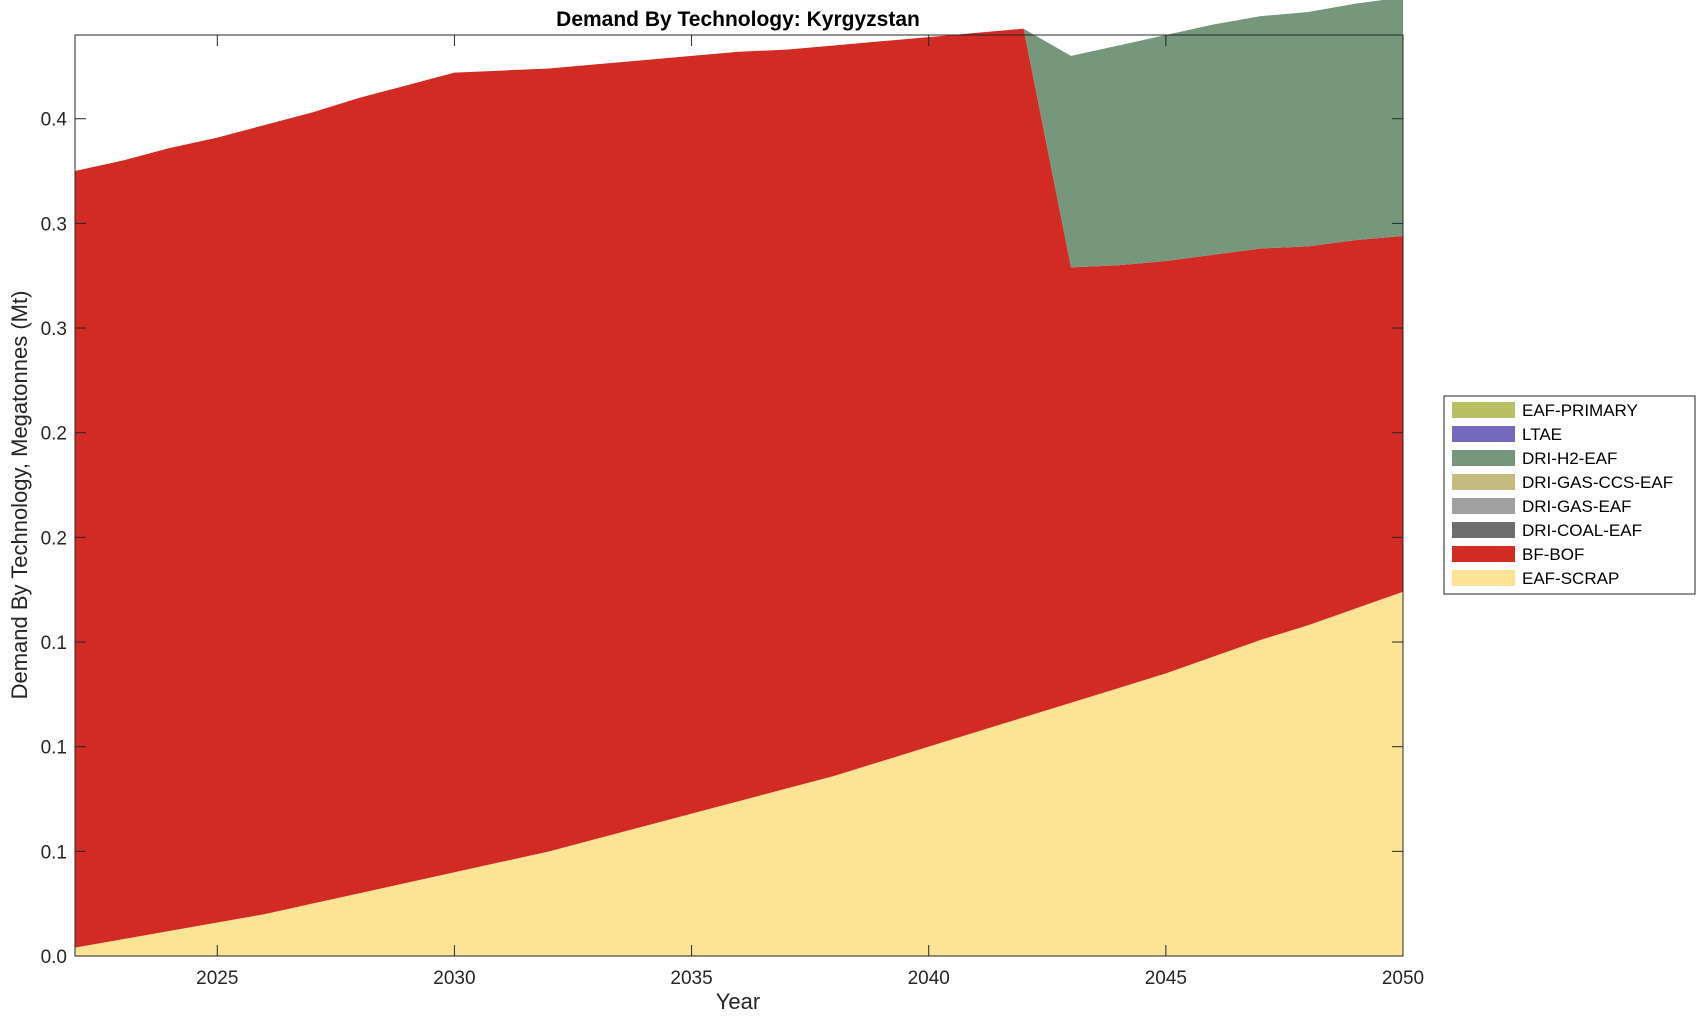  What do you see at coordinates (1570, 578) in the screenshot?
I see `legend-label: EAF-SCRAP` at bounding box center [1570, 578].